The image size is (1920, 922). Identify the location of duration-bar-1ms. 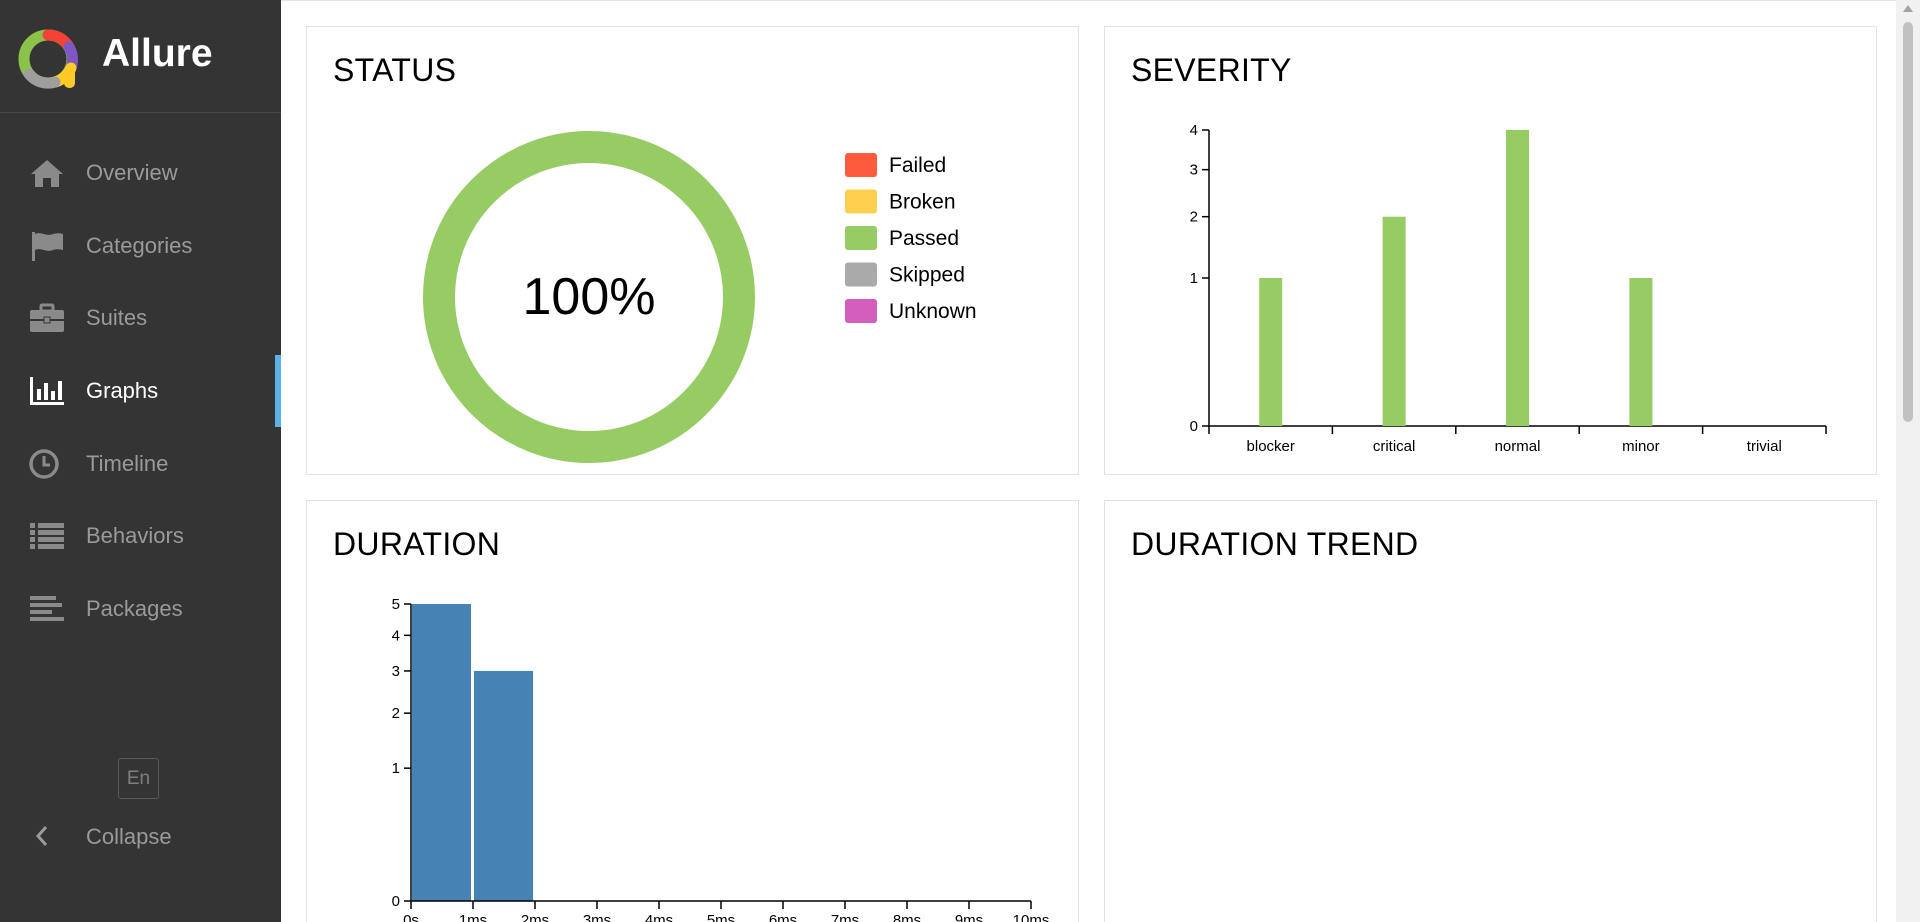
(503, 785).